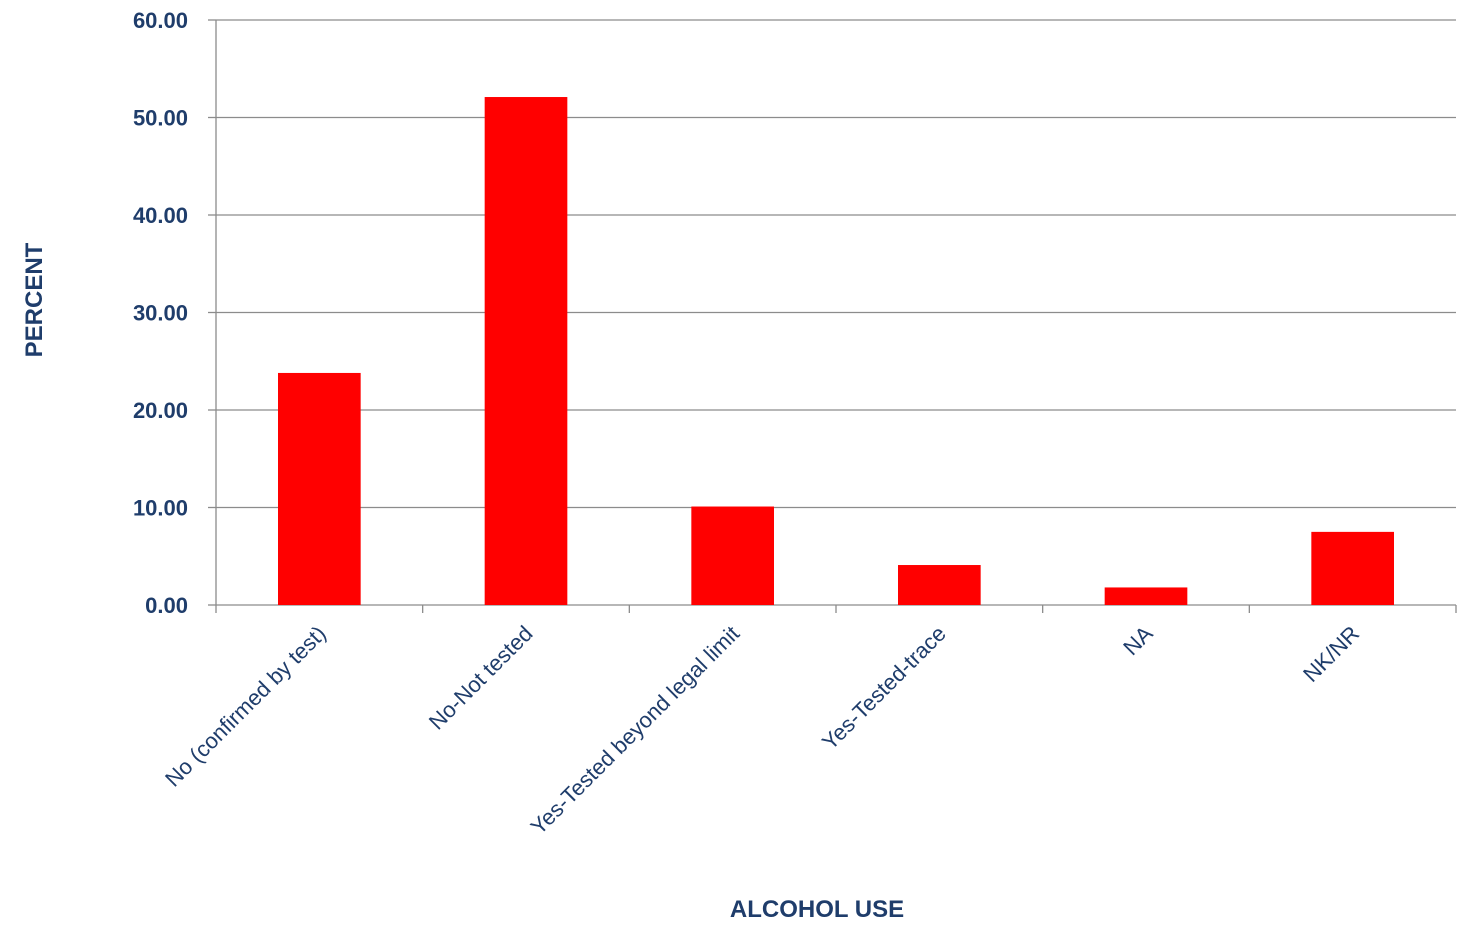  I want to click on y-tick-label: 30.00, so click(160, 313).